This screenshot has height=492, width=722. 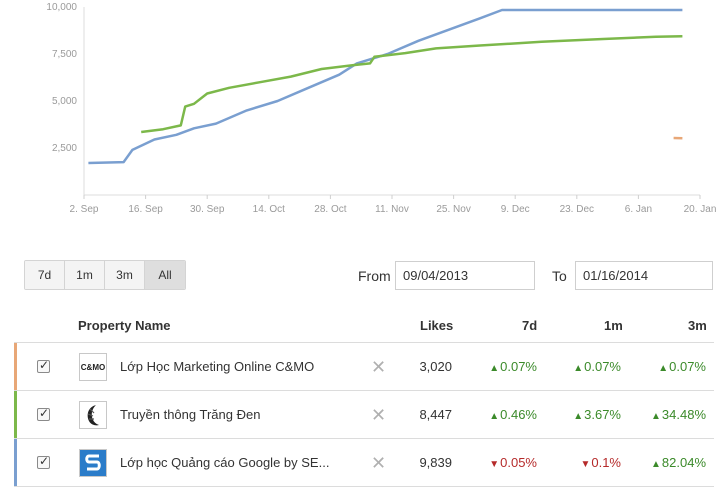 What do you see at coordinates (513, 366) in the screenshot?
I see `change-7d: 0.07%` at bounding box center [513, 366].